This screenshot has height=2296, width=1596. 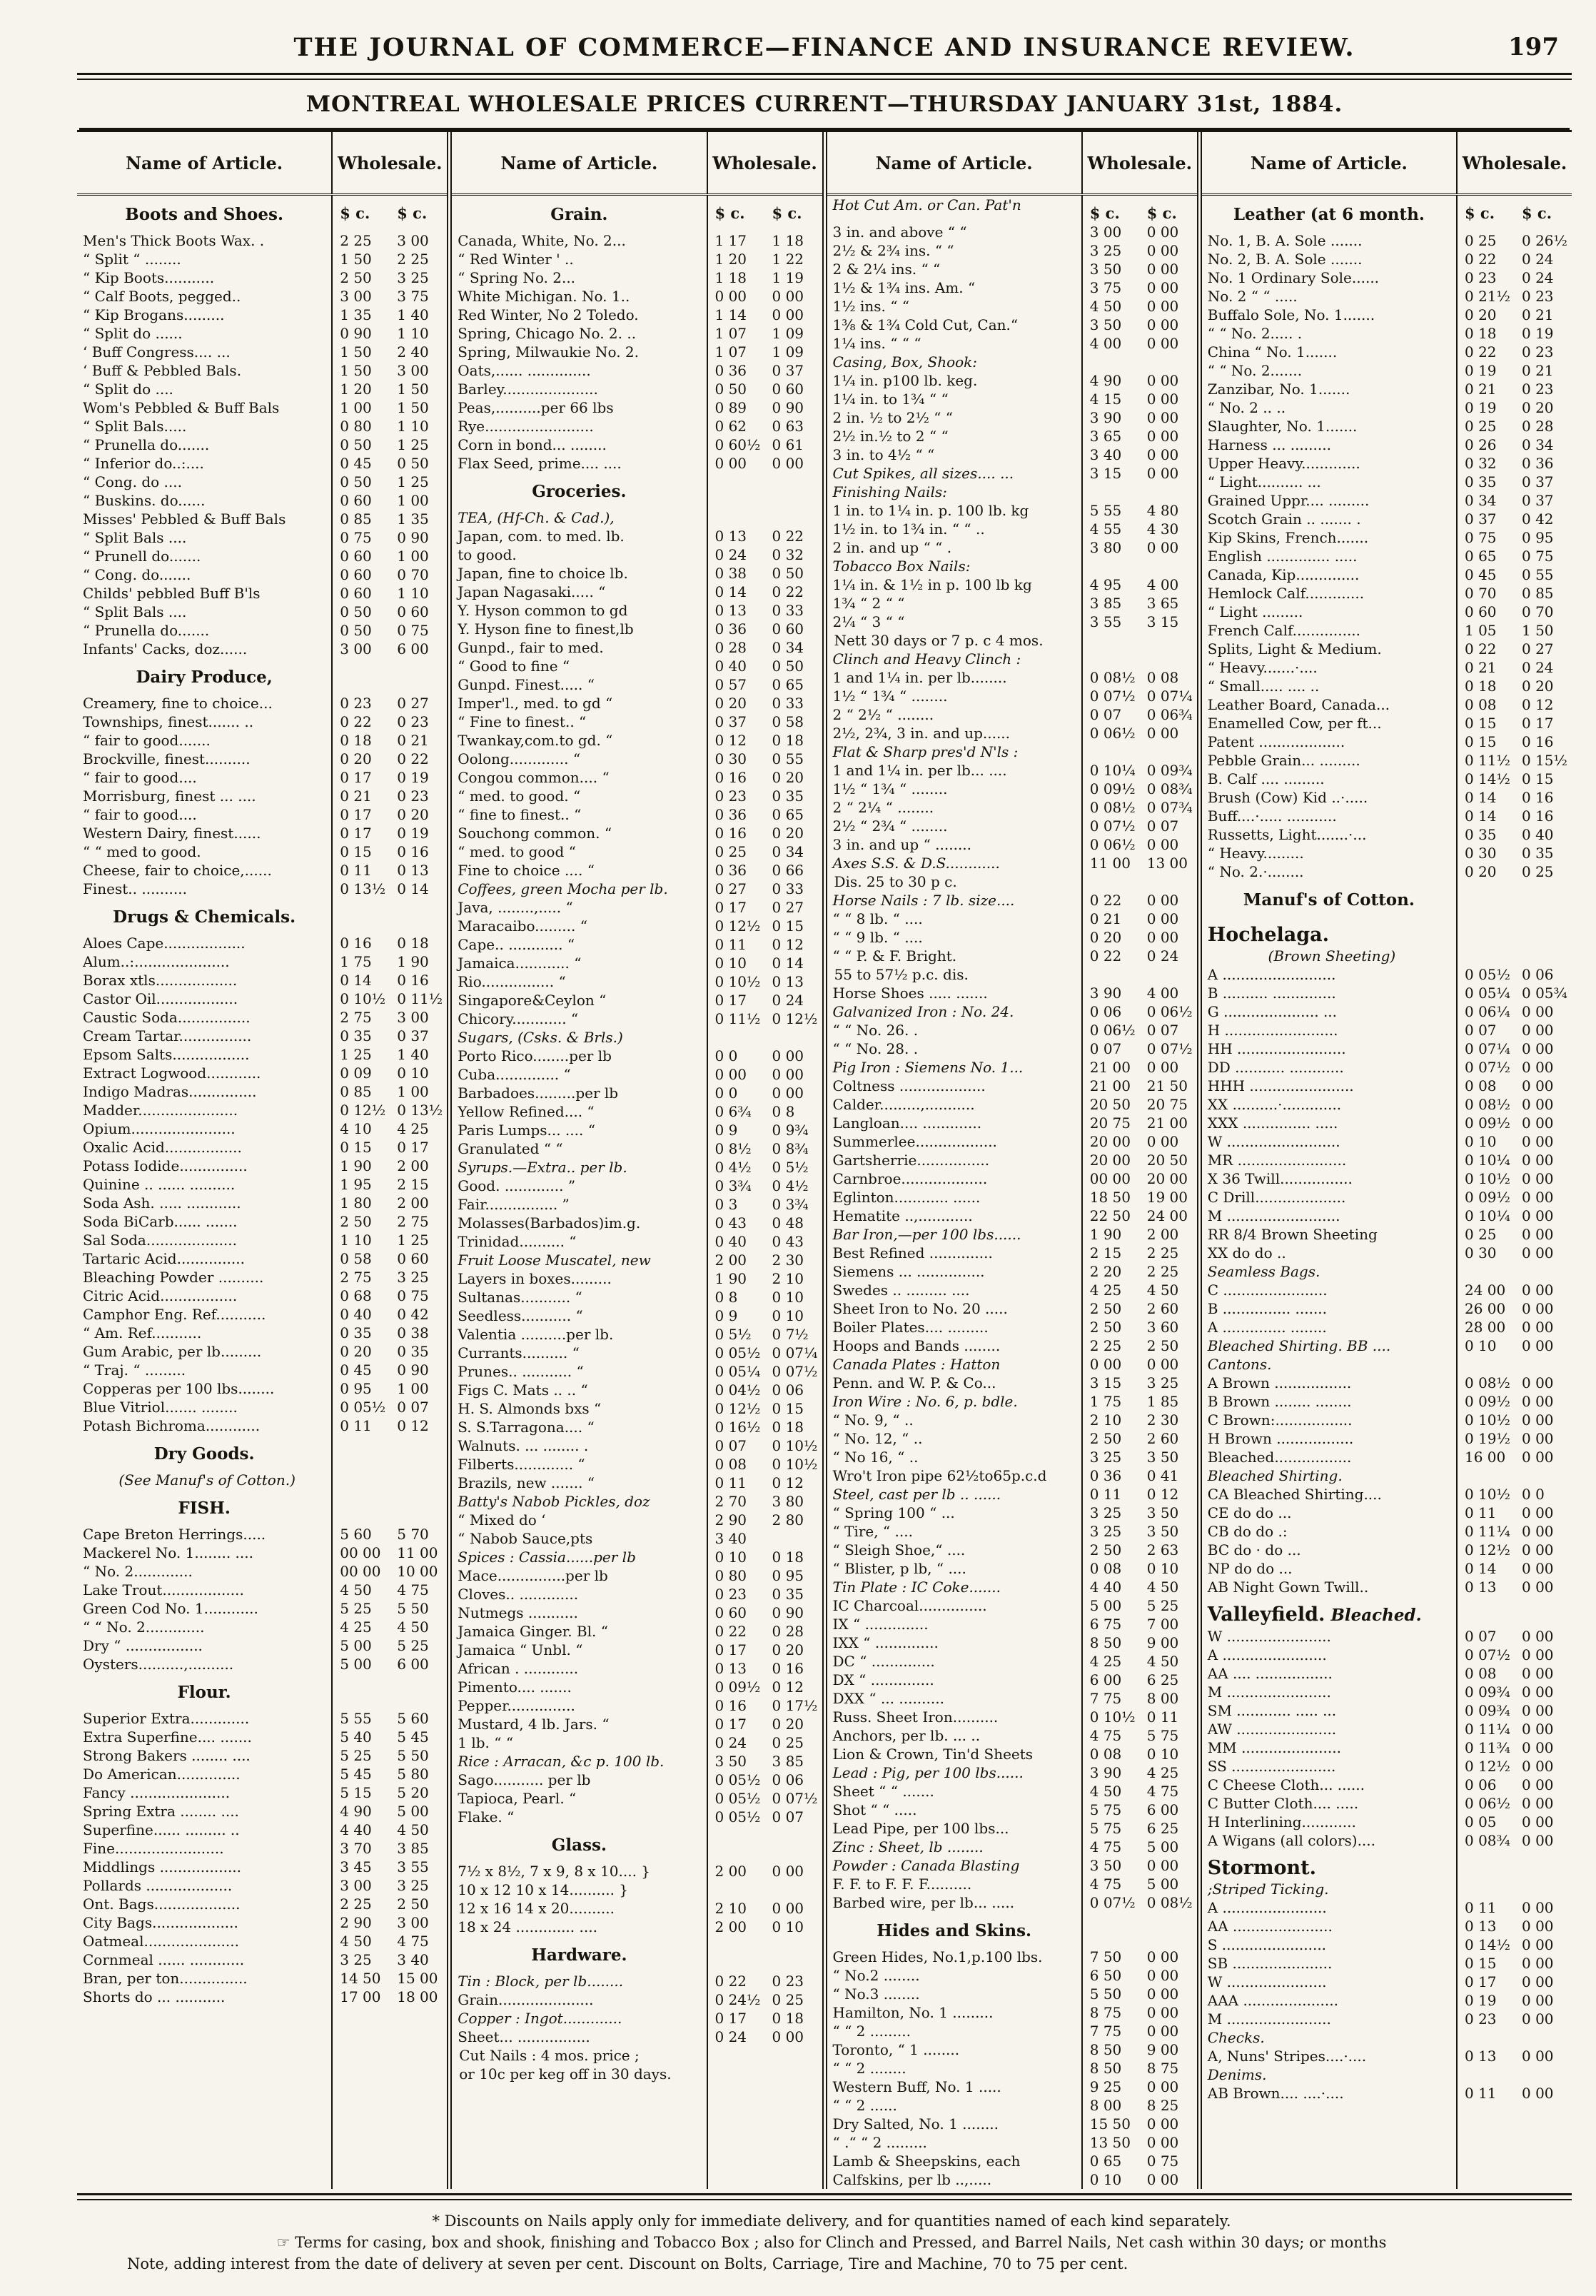 I want to click on double-rule-top, so click(x=824, y=77).